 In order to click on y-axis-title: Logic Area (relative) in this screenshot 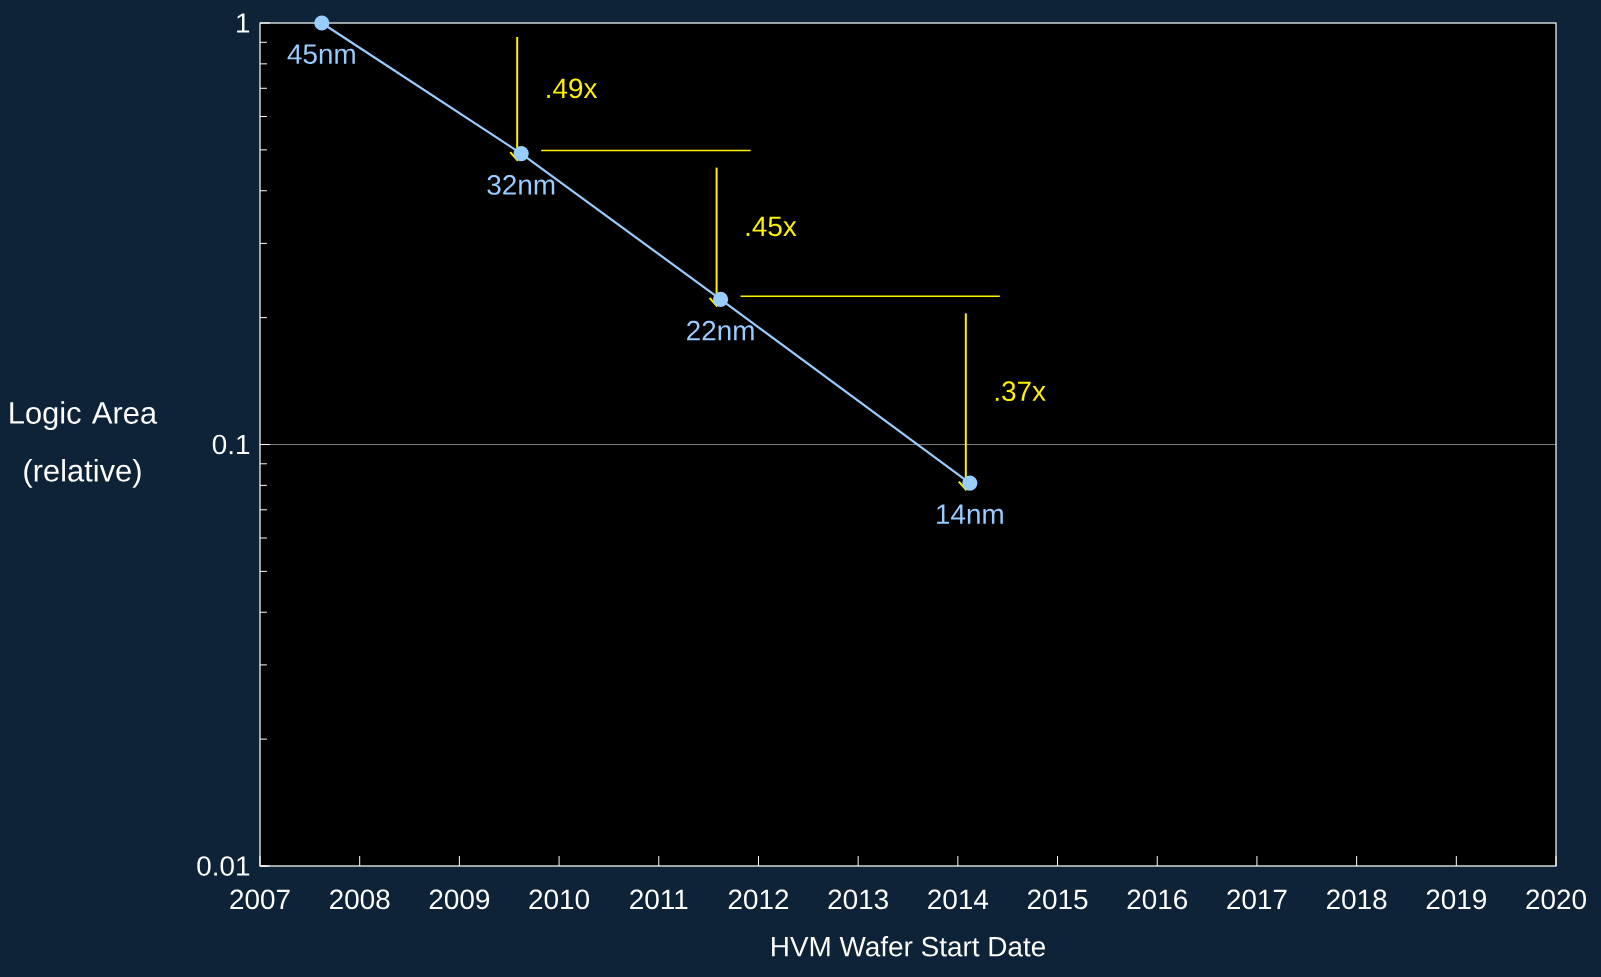, I will do `click(84, 444)`.